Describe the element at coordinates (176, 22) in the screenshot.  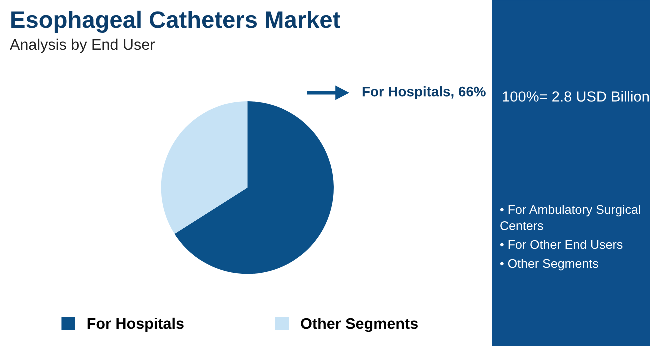
I see `chart-title: Esophageal Catheters Market` at that location.